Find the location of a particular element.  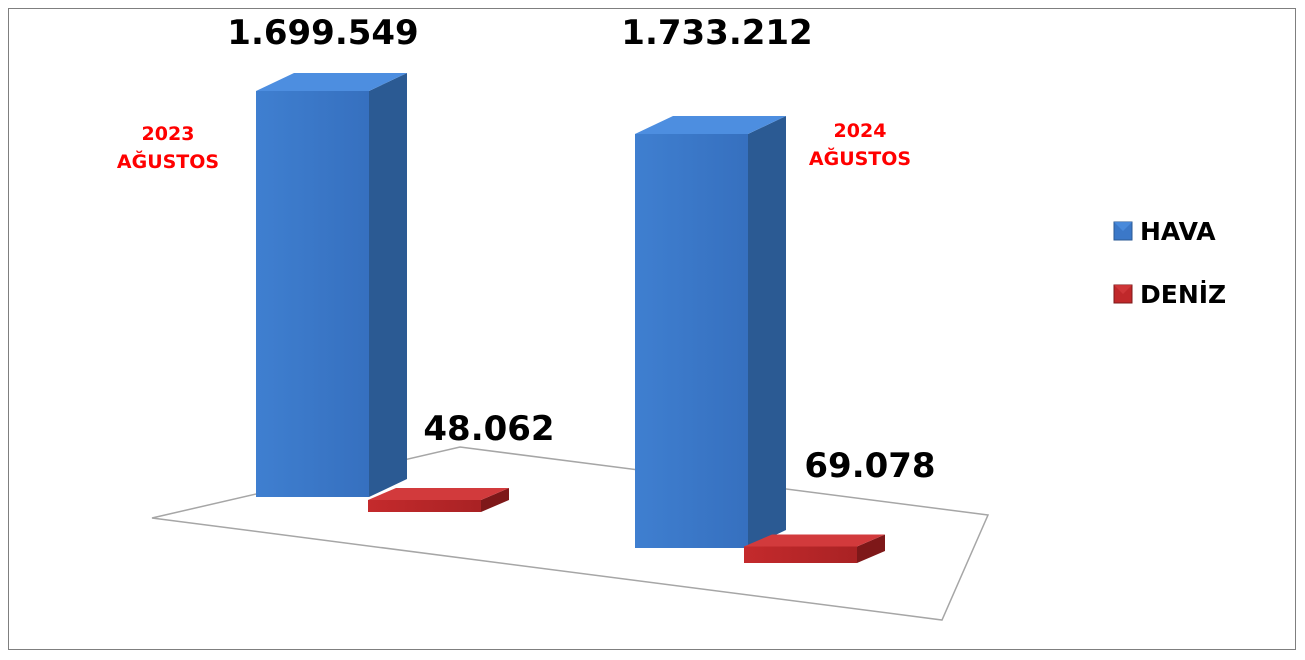

value-label-hava-1: 1.733.212 is located at coordinates (716, 33).